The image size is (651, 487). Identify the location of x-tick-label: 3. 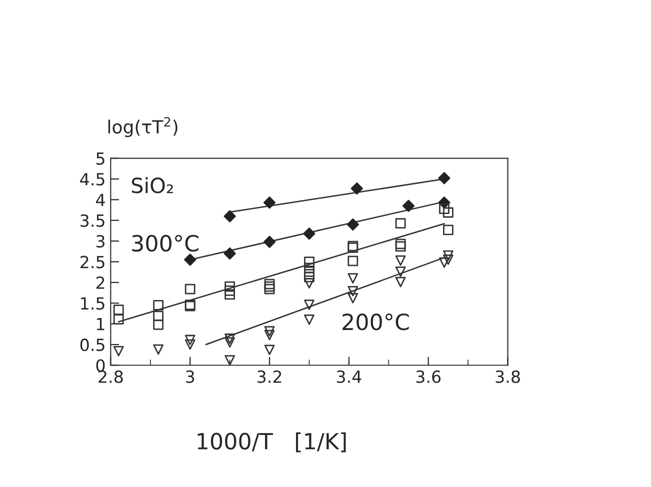
(190, 377).